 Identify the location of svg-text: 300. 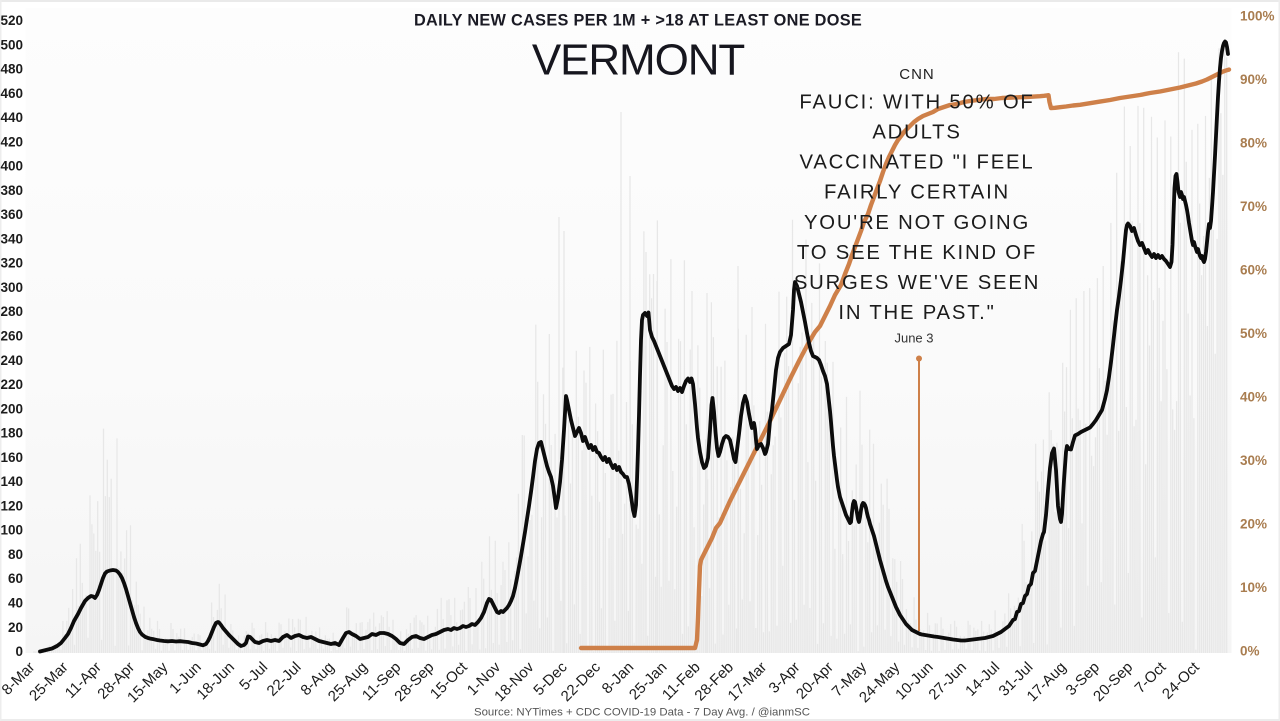
(11, 287).